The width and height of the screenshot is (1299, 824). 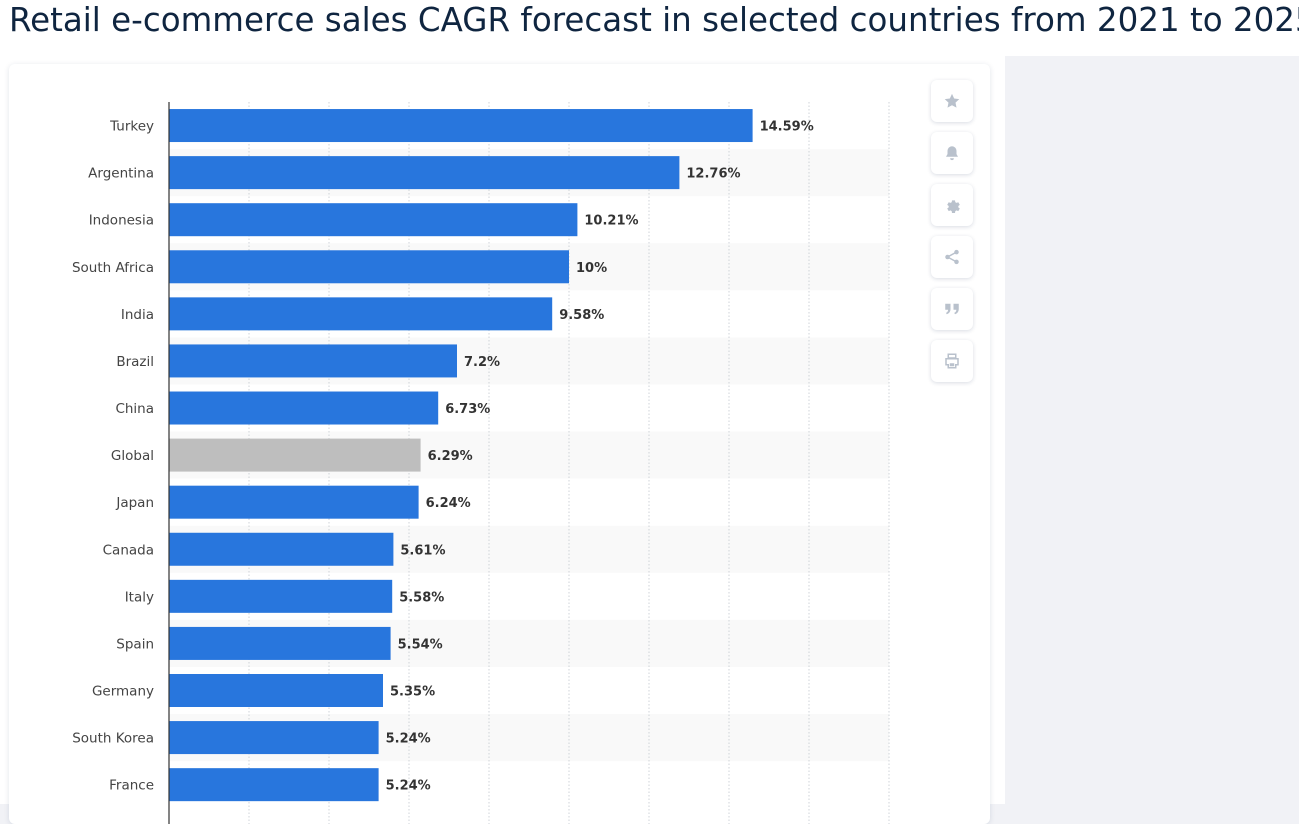 I want to click on value-label: 5.61%, so click(x=422, y=550).